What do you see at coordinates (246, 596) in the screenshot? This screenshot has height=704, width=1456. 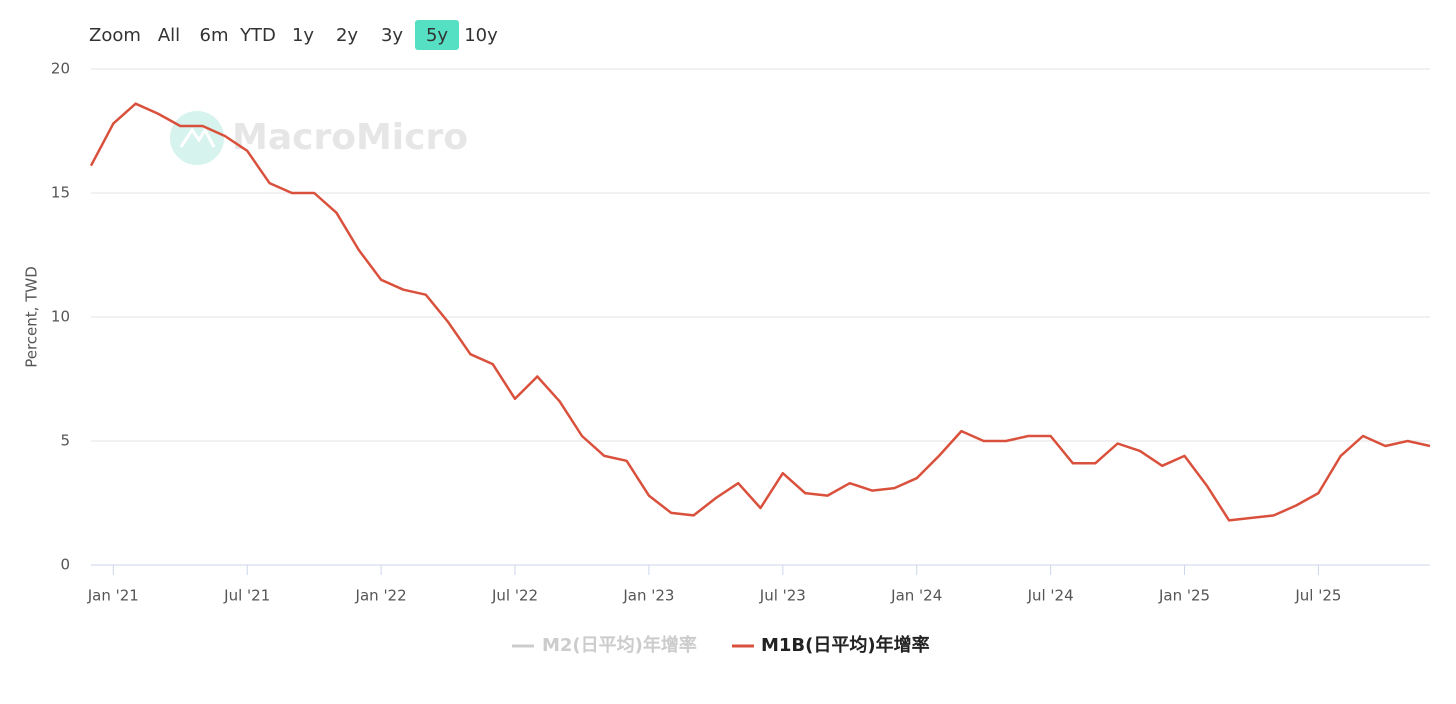 I see `x-tick-label: Jul '21` at bounding box center [246, 596].